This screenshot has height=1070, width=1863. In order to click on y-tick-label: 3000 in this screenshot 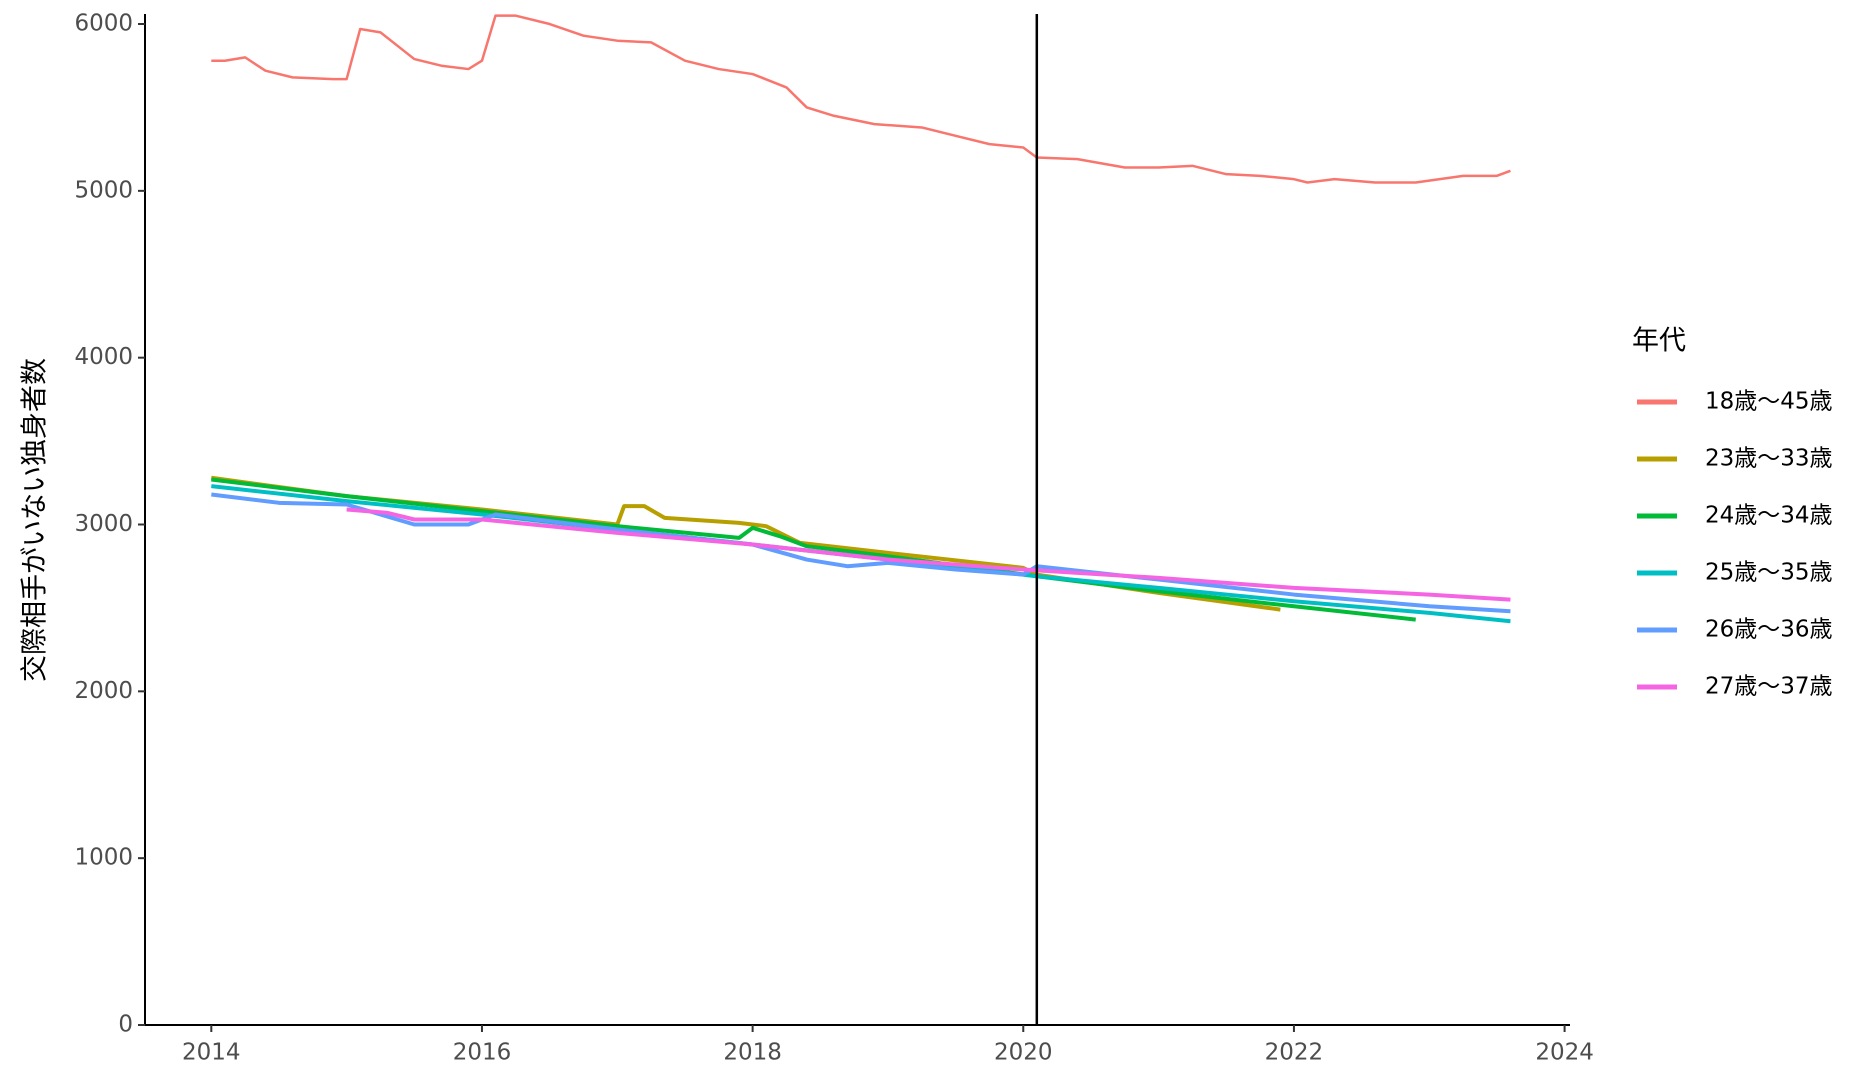, I will do `click(103, 524)`.